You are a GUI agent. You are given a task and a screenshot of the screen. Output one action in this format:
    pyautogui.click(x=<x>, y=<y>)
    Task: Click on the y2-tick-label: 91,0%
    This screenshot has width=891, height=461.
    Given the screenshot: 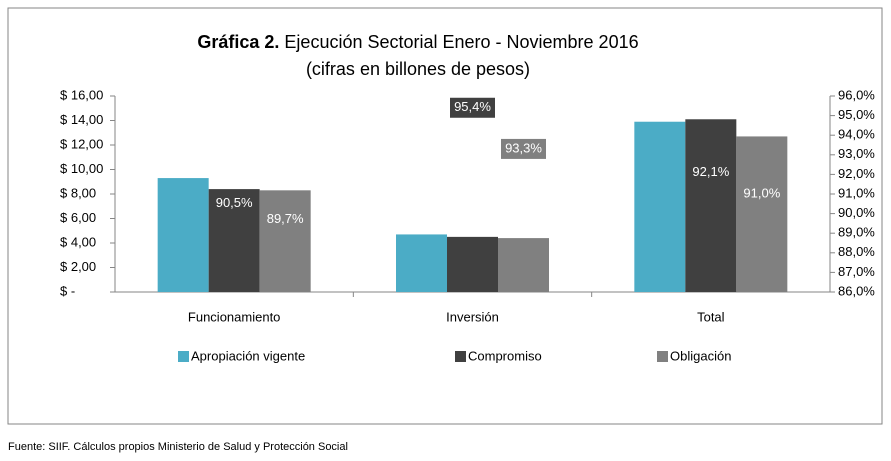 What is the action you would take?
    pyautogui.click(x=856, y=192)
    